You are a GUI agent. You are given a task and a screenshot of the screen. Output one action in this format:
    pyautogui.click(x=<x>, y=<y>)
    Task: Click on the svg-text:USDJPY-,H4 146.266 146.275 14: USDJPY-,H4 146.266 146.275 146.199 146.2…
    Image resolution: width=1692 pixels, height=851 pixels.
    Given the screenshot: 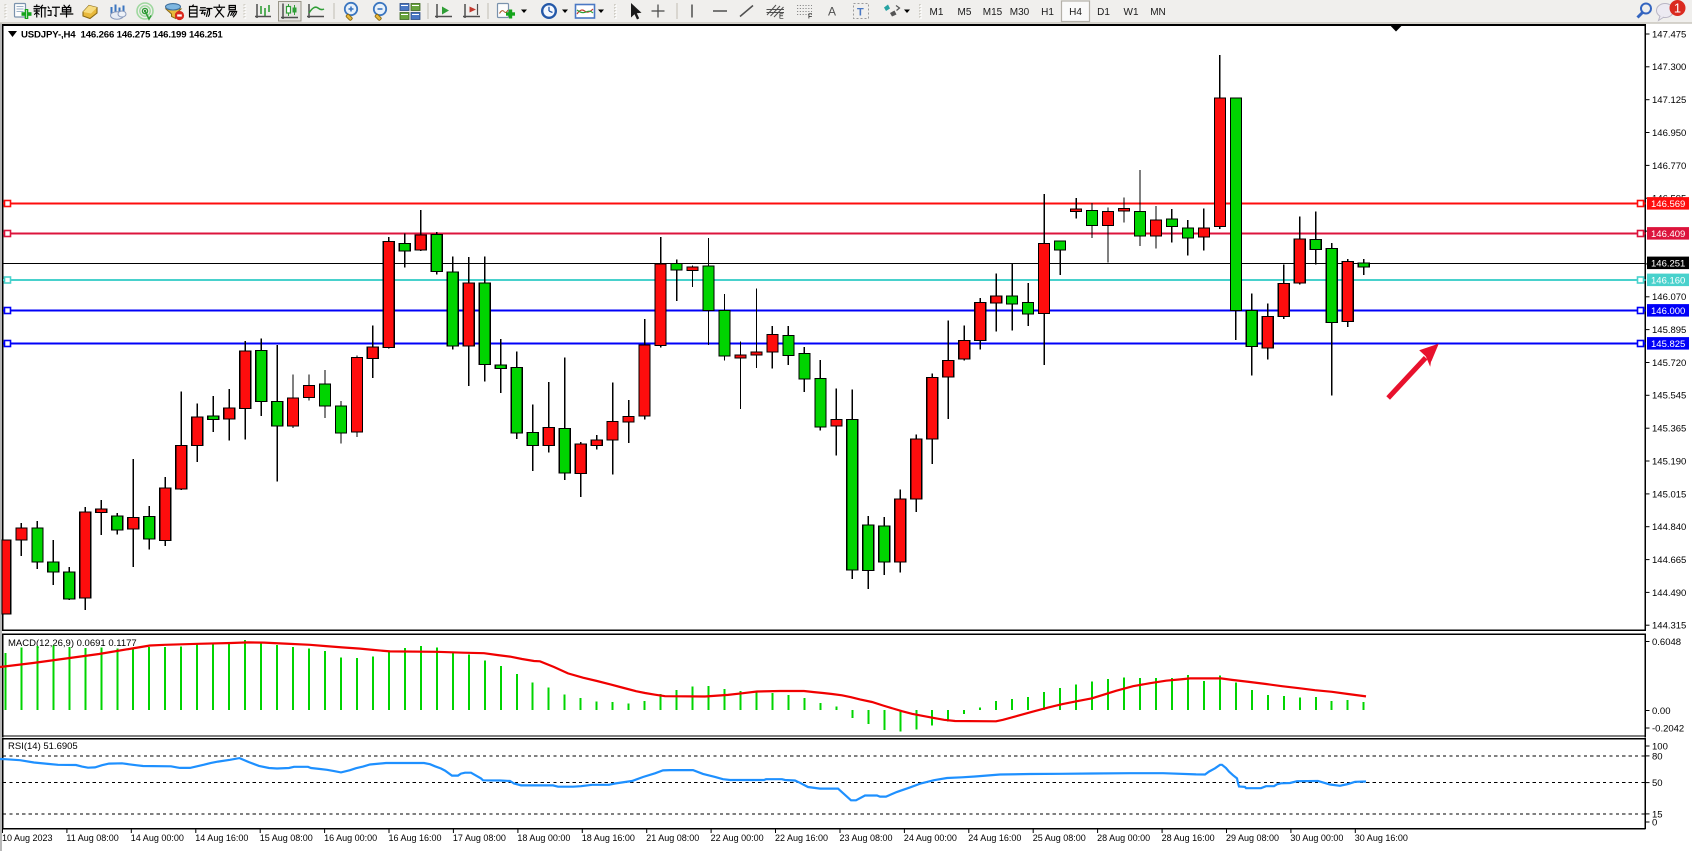 What is the action you would take?
    pyautogui.click(x=122, y=35)
    